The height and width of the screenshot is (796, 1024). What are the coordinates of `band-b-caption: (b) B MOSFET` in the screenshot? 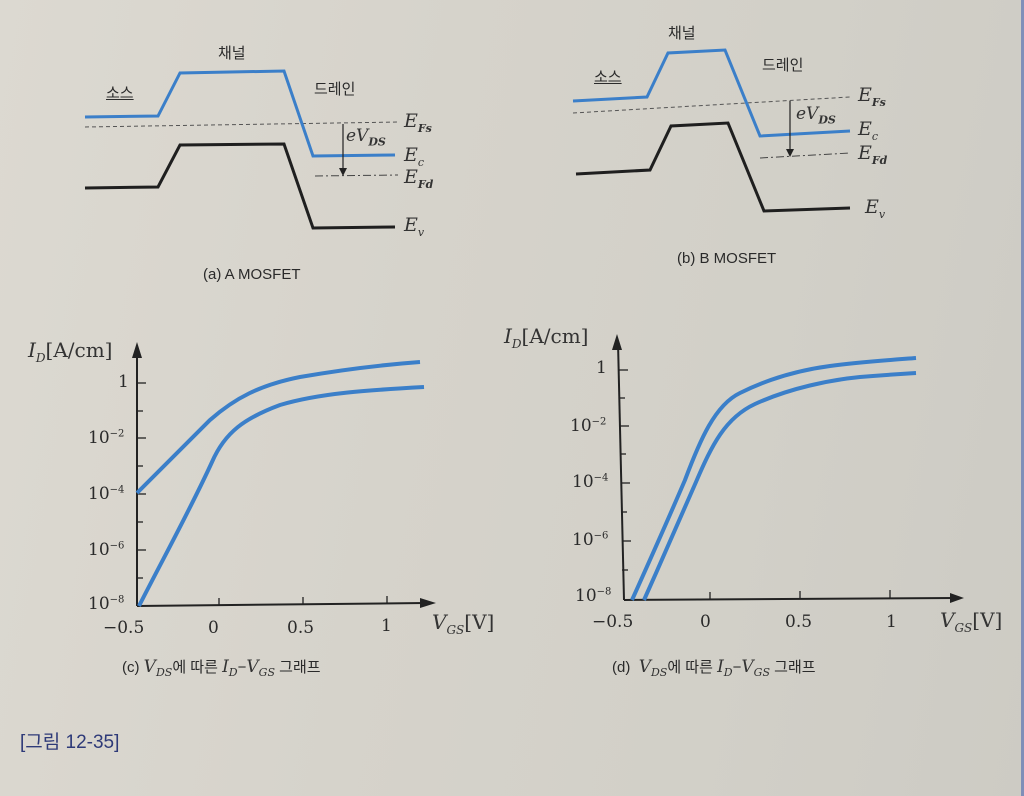 It's located at (727, 258).